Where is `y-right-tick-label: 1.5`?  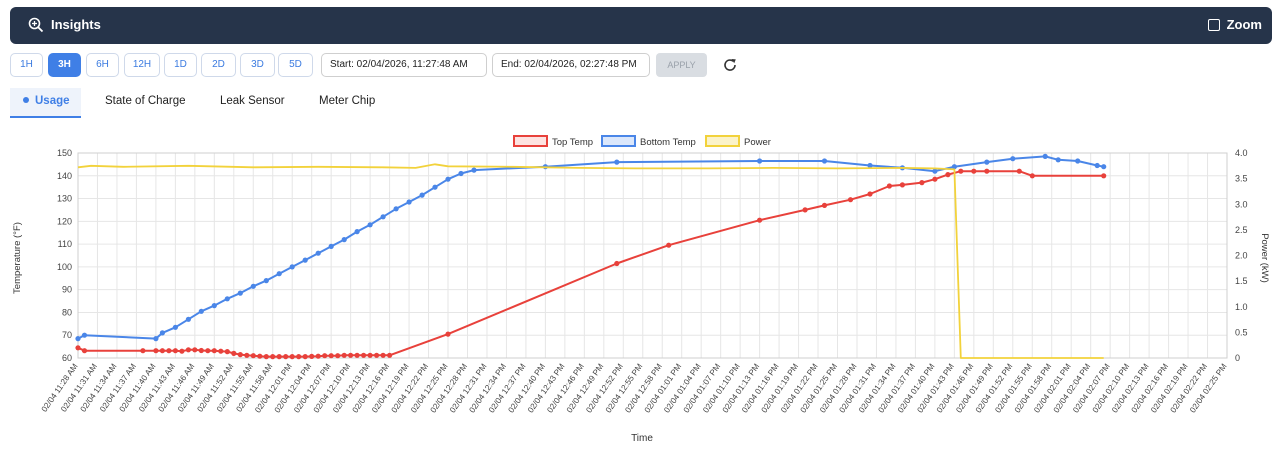
y-right-tick-label: 1.5 is located at coordinates (1241, 281).